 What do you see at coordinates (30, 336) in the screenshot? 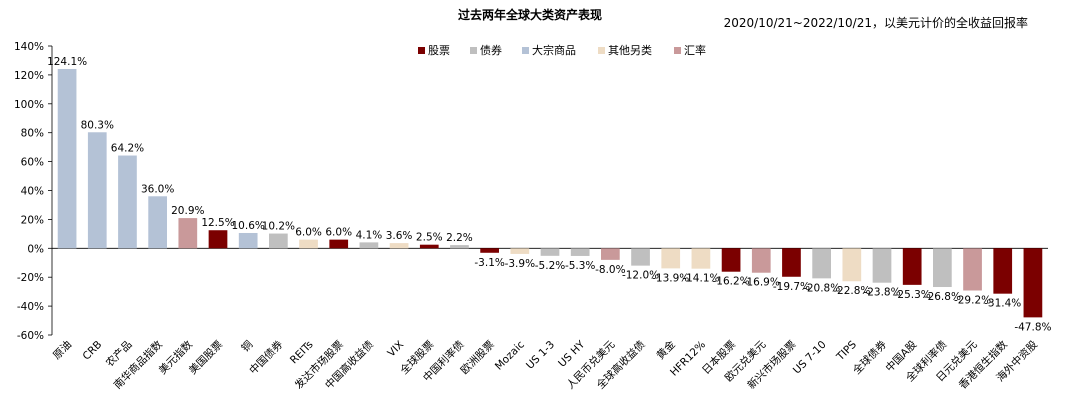
I see `y-tick-label: -60%` at bounding box center [30, 336].